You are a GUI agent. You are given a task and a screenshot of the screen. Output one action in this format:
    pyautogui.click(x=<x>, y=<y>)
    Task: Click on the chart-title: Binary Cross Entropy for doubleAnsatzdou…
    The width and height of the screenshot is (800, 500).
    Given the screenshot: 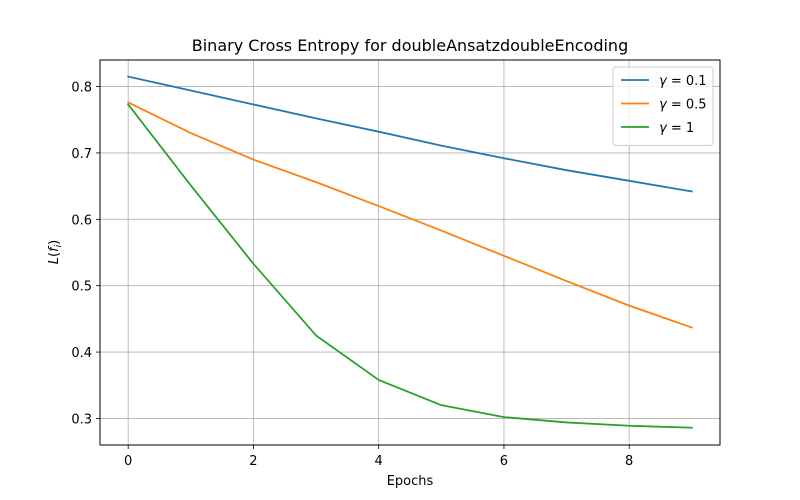 What is the action you would take?
    pyautogui.click(x=410, y=45)
    